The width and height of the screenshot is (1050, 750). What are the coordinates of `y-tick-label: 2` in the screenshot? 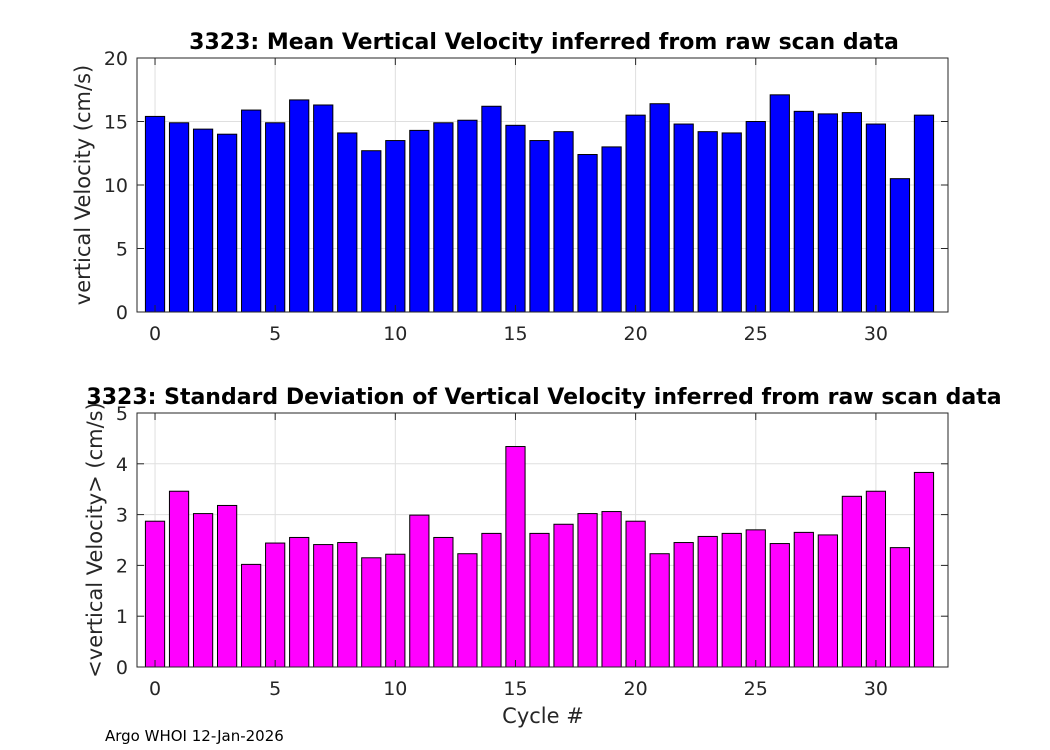 It's located at (122, 566).